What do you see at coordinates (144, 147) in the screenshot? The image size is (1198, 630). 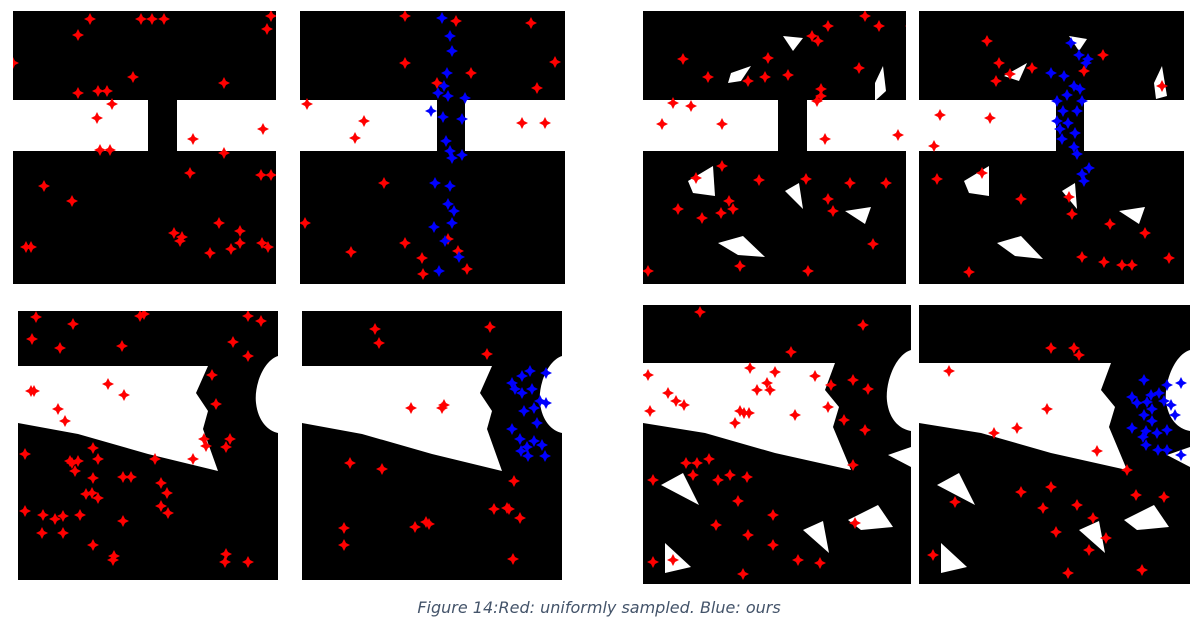 I see `panel-narrow-passage-uniform` at bounding box center [144, 147].